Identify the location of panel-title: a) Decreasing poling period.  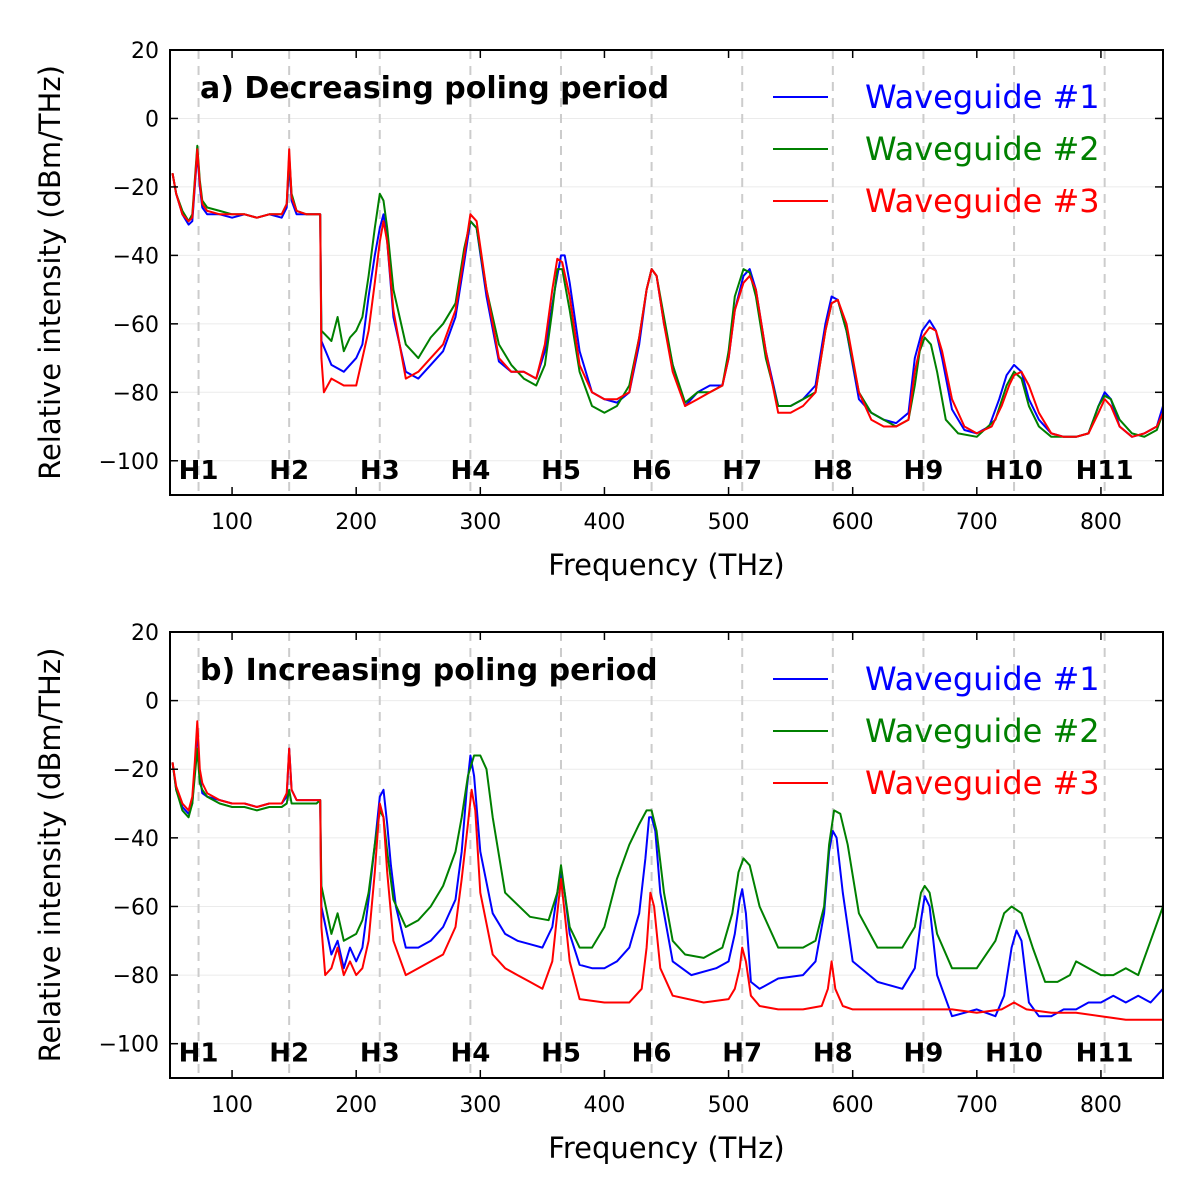
(434, 88).